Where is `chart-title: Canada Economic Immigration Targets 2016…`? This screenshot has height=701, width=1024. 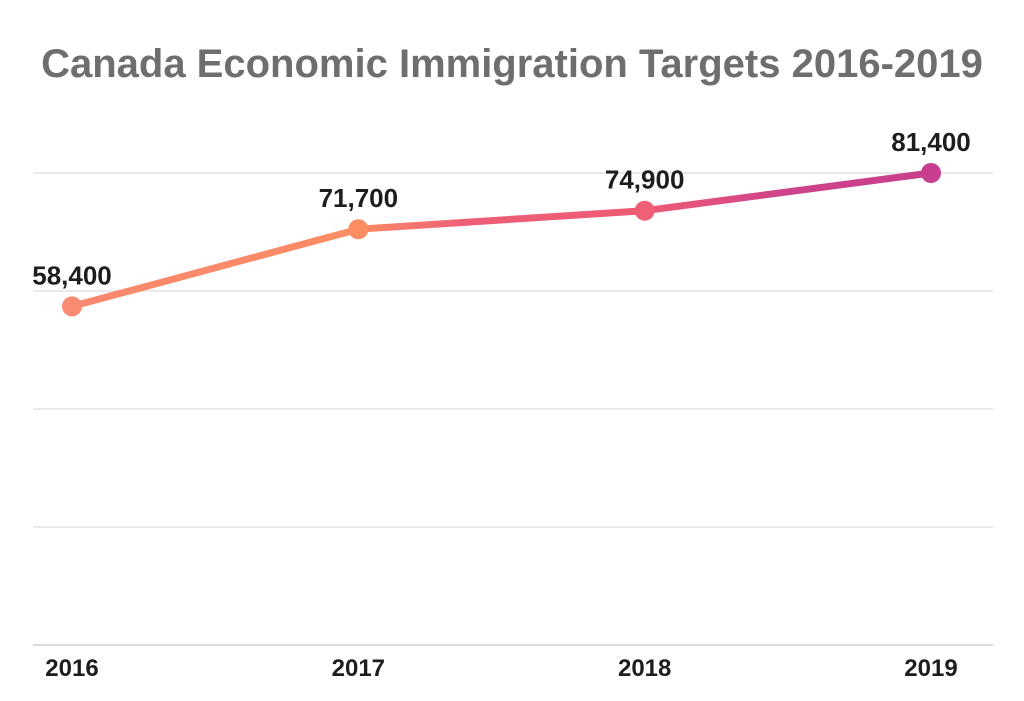
chart-title: Canada Economic Immigration Targets 2016… is located at coordinates (512, 64).